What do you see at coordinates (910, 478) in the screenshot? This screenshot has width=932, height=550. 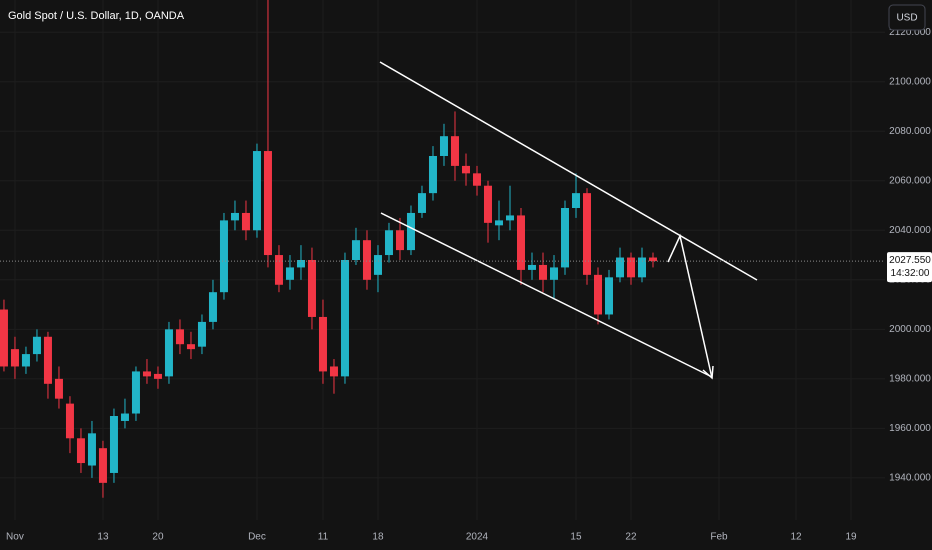 I see `y-tick-label: 1940.000` at bounding box center [910, 478].